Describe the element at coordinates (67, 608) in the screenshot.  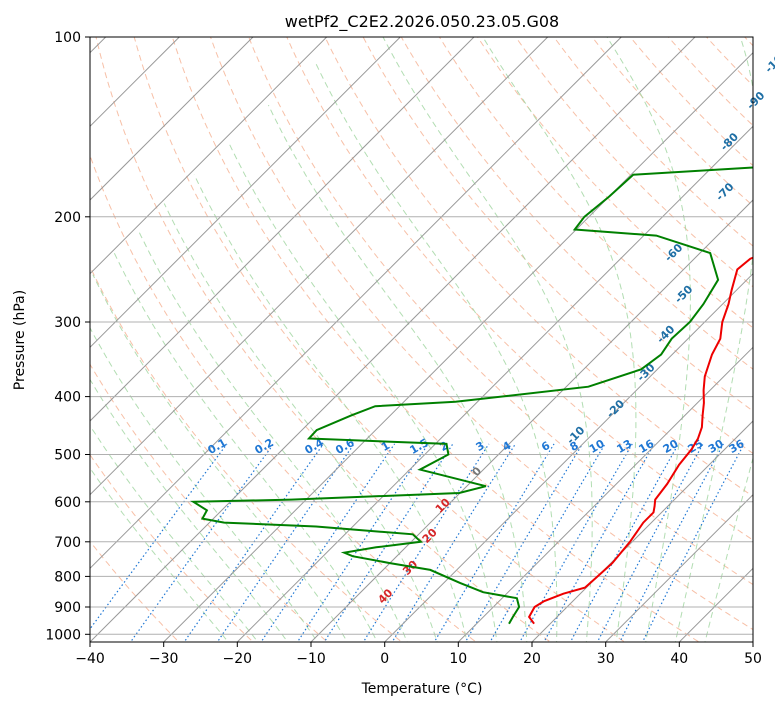
I see `y-tick-label: 900` at that location.